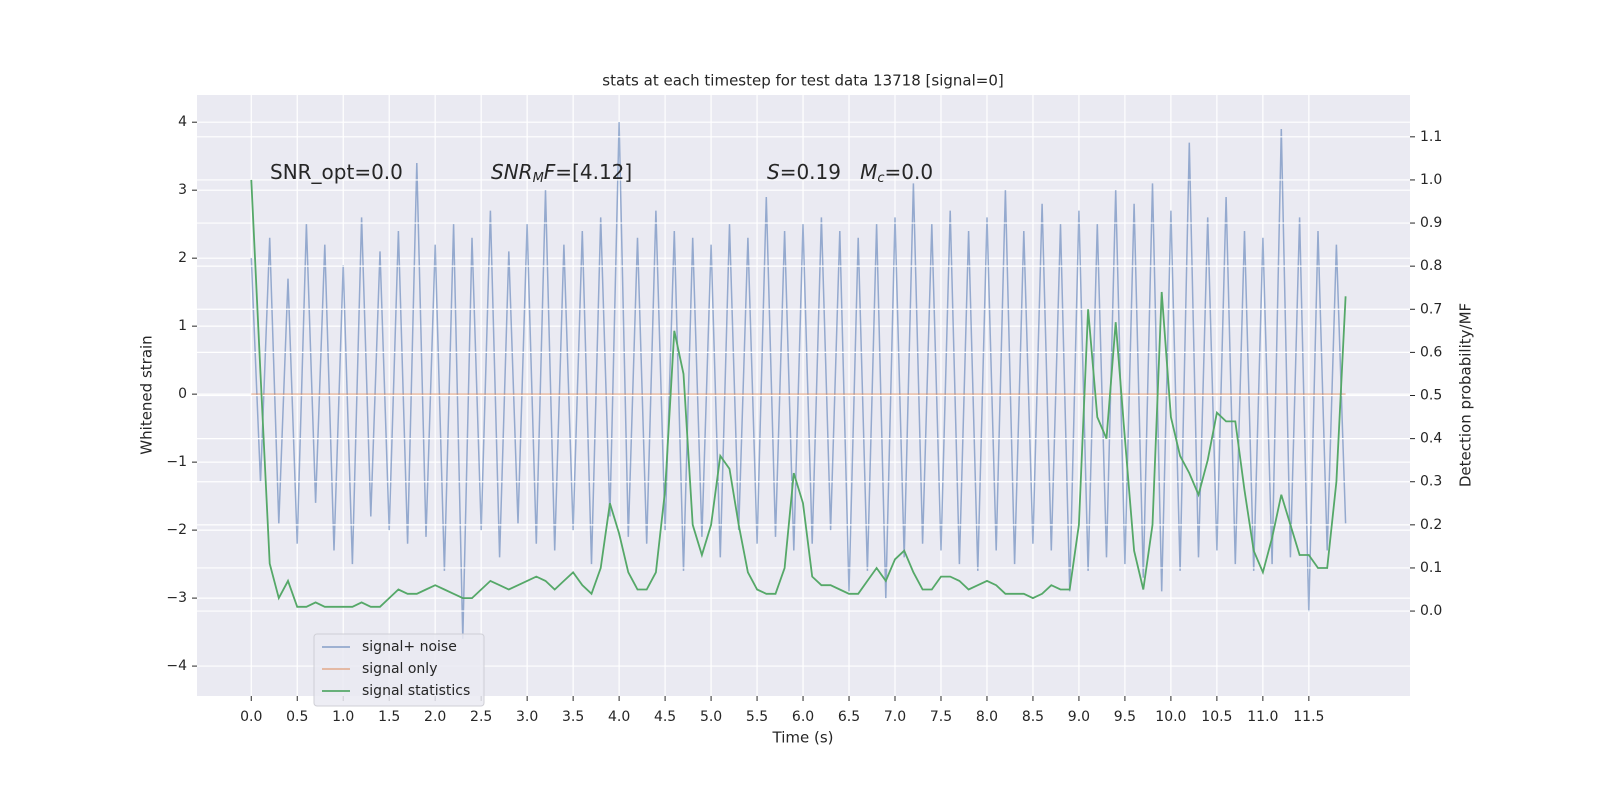 The width and height of the screenshot is (1600, 800). I want to click on x-tick-label: 4.0, so click(619, 717).